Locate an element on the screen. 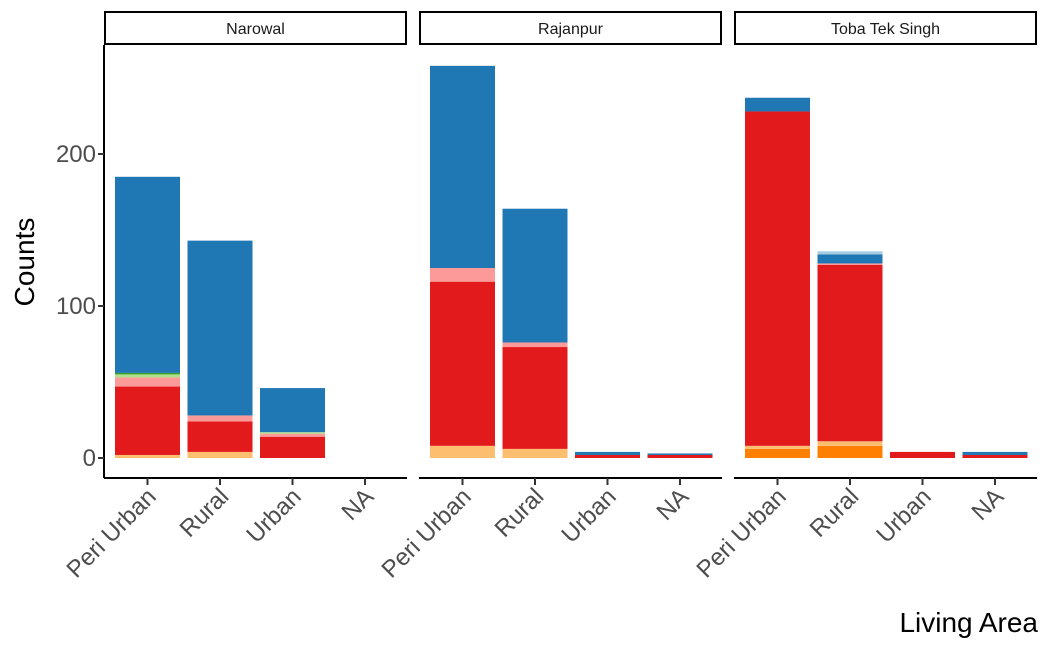 The height and width of the screenshot is (648, 1050). facet-strip-label: Toba Tek Singh is located at coordinates (885, 29).